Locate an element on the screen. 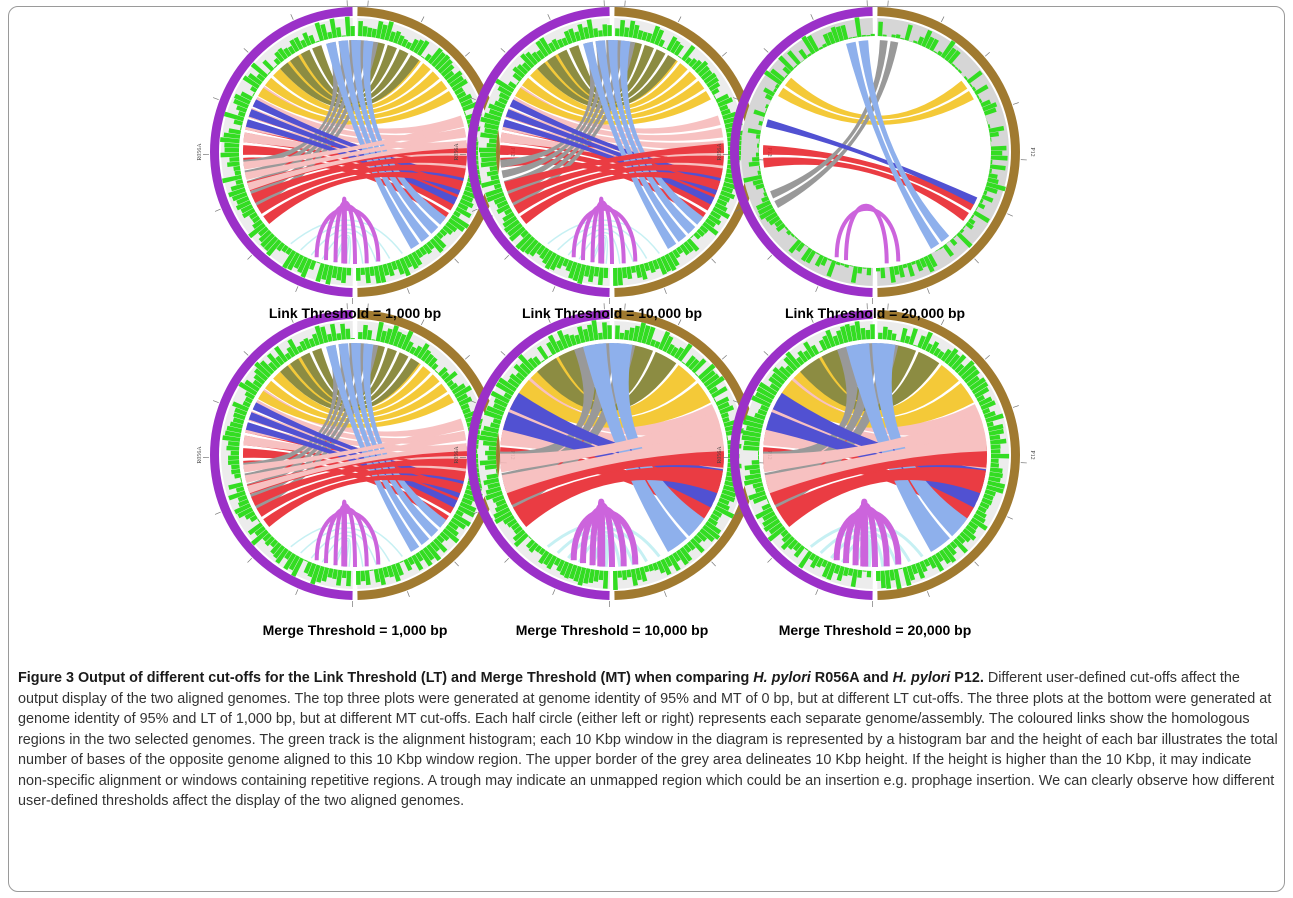  threshold-label-link-10000: Link Threshold = 10,000 bp is located at coordinates (612, 313).